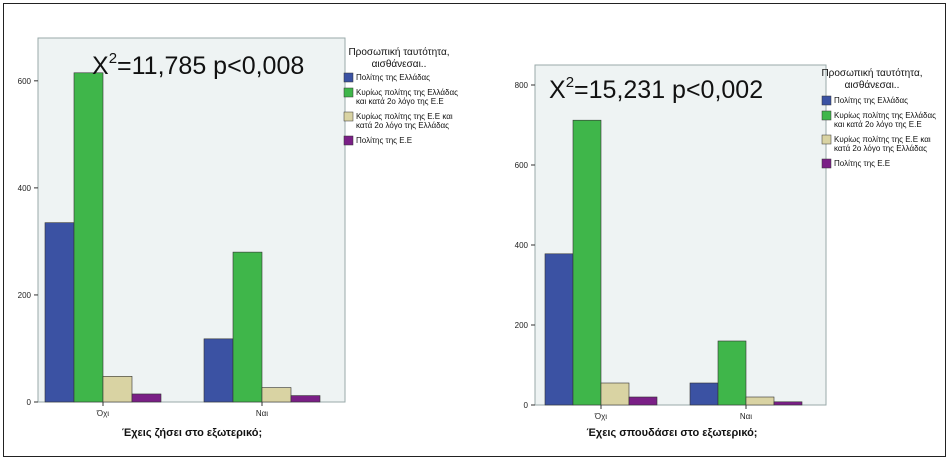 The image size is (951, 463). Describe the element at coordinates (672, 433) in the screenshot. I see `x-axis-label: Έχεις σπουδάσει στο εξωτερικό;` at that location.